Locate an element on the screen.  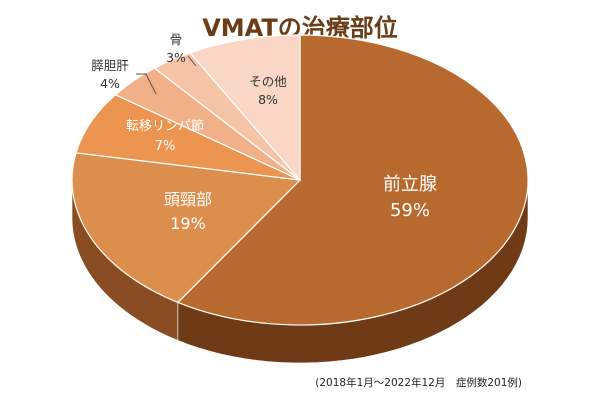
slice-category-1: 頭頸部 is located at coordinates (188, 199).